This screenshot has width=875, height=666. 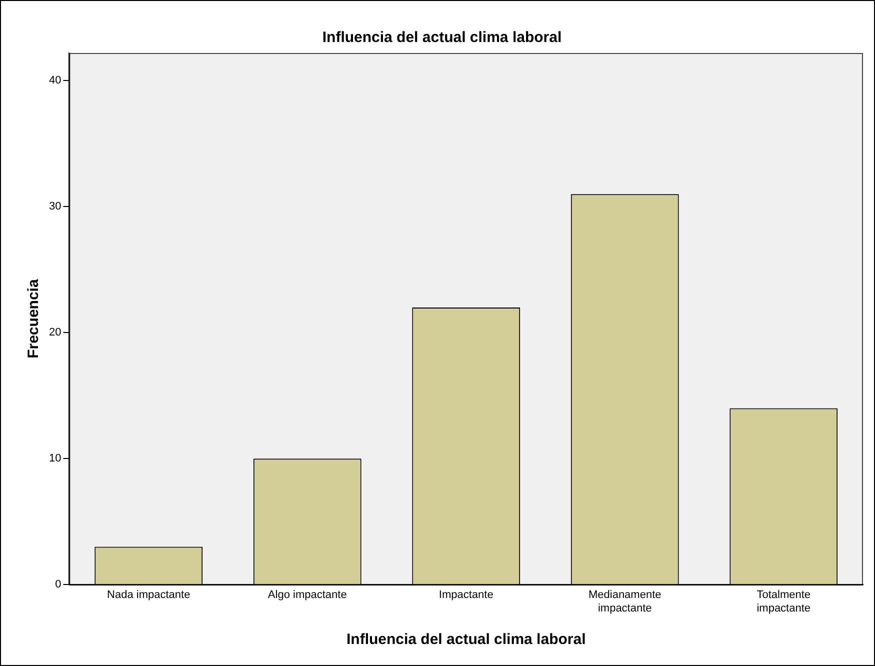 What do you see at coordinates (55, 458) in the screenshot?
I see `y-tick-label: 10` at bounding box center [55, 458].